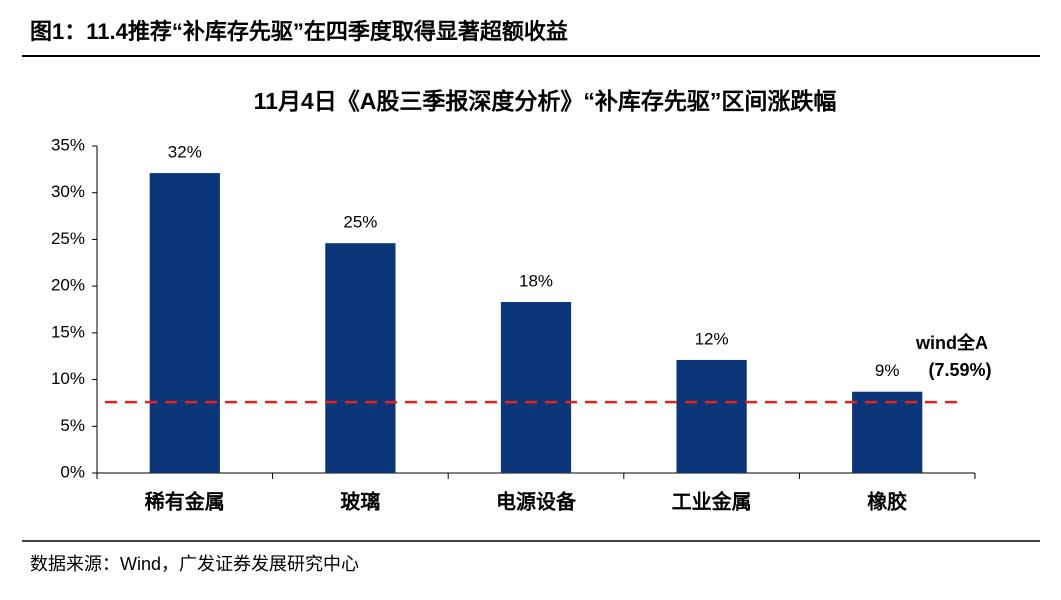  What do you see at coordinates (959, 370) in the screenshot?
I see `reference-value-label: (7.59%)` at bounding box center [959, 370].